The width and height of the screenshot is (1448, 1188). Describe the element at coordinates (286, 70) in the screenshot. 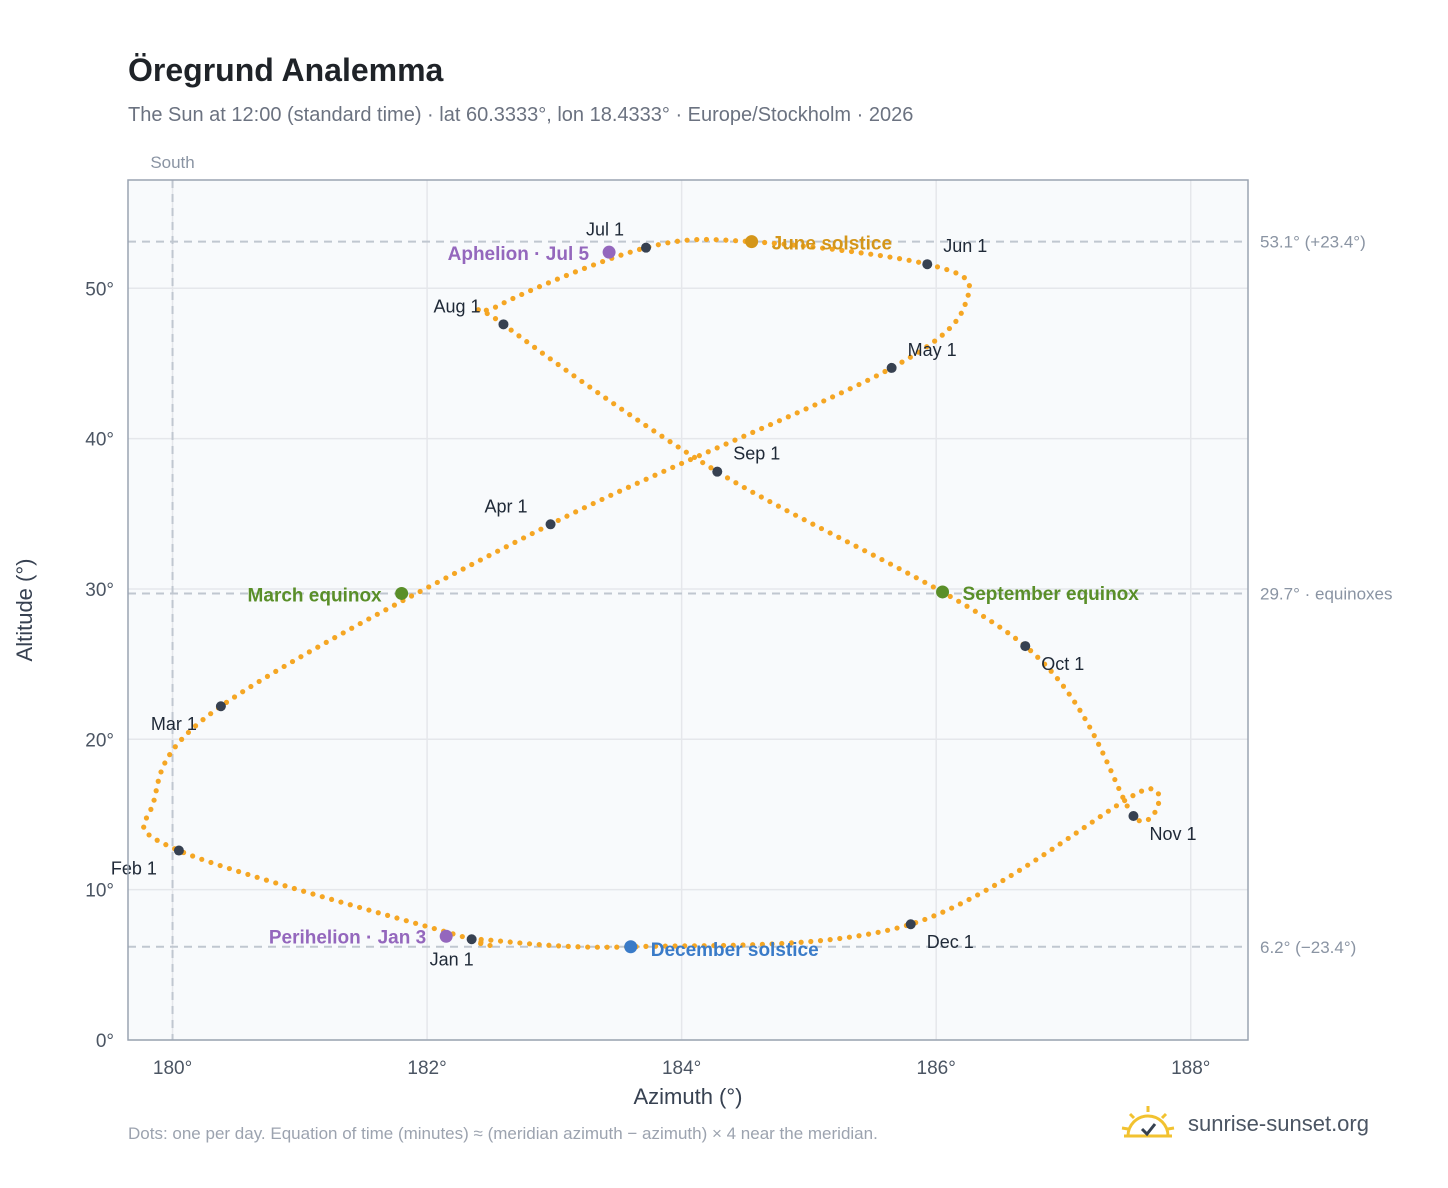

I see `chart-title: Öregrund Analemma` at that location.